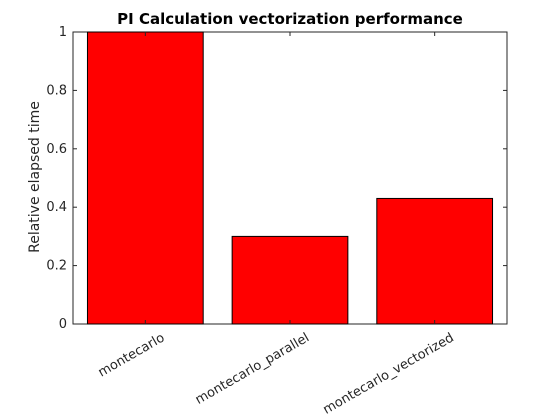 This screenshot has height=420, width=560. Describe the element at coordinates (435, 261) in the screenshot. I see `bar-montecarlo_vectorized` at that location.